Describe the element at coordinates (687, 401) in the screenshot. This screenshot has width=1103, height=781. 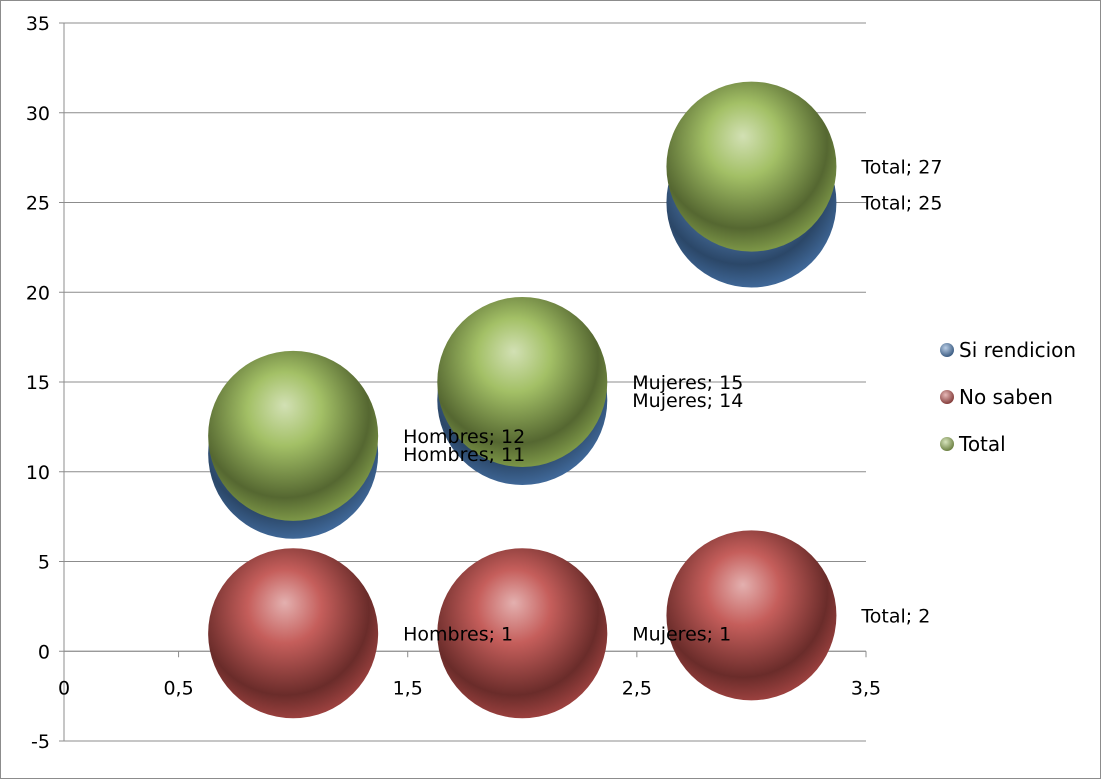
I see `data-label: Mujeres; 14` at that location.